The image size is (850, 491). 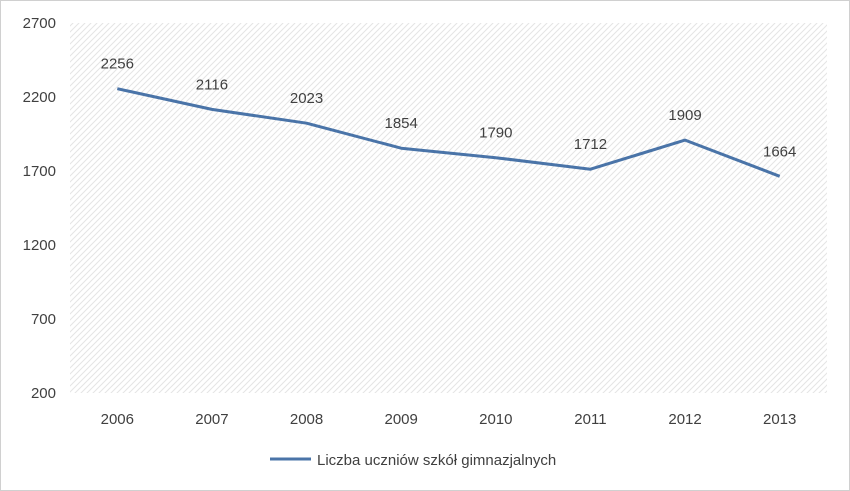 I want to click on data-label: 2116, so click(x=212, y=84).